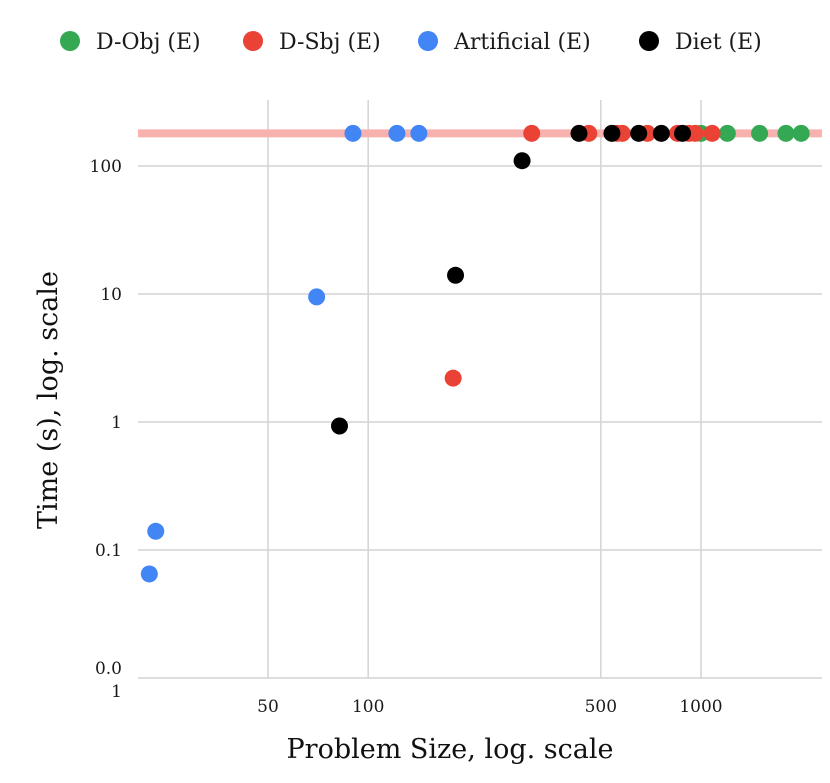 The width and height of the screenshot is (830, 783). I want to click on x-tick-label: 100, so click(368, 707).